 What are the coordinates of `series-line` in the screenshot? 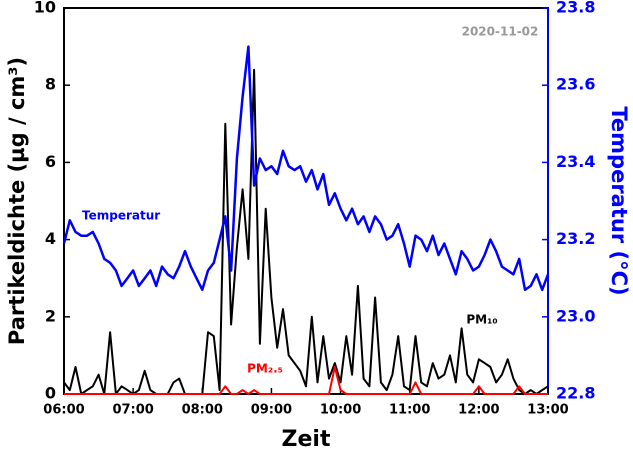 It's located at (306, 380).